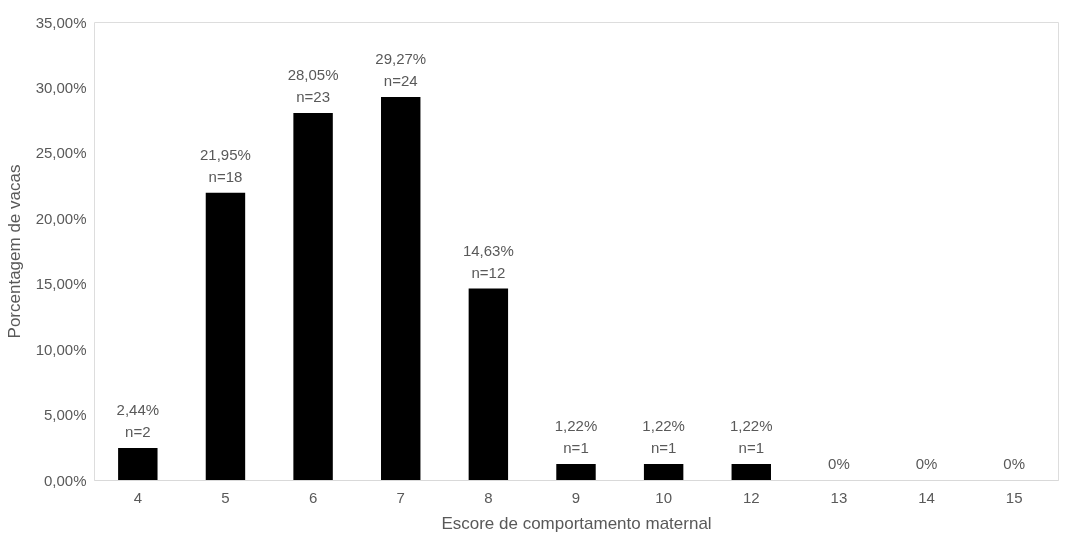 The height and width of the screenshot is (536, 1083). Describe the element at coordinates (61, 349) in the screenshot. I see `y-tick-label: 10,00%` at that location.